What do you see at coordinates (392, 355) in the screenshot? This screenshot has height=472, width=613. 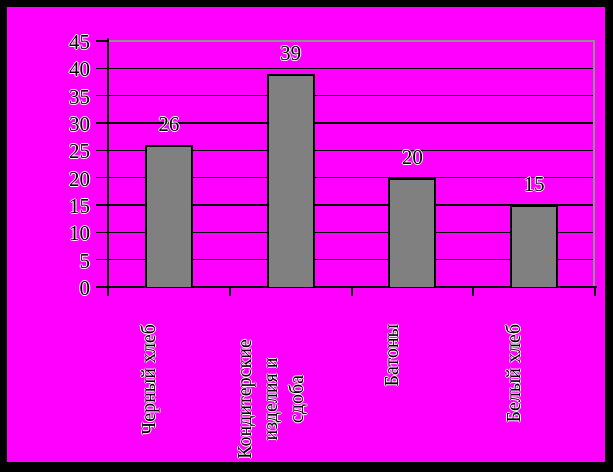 I see `category-label-line: Батоны` at bounding box center [392, 355].